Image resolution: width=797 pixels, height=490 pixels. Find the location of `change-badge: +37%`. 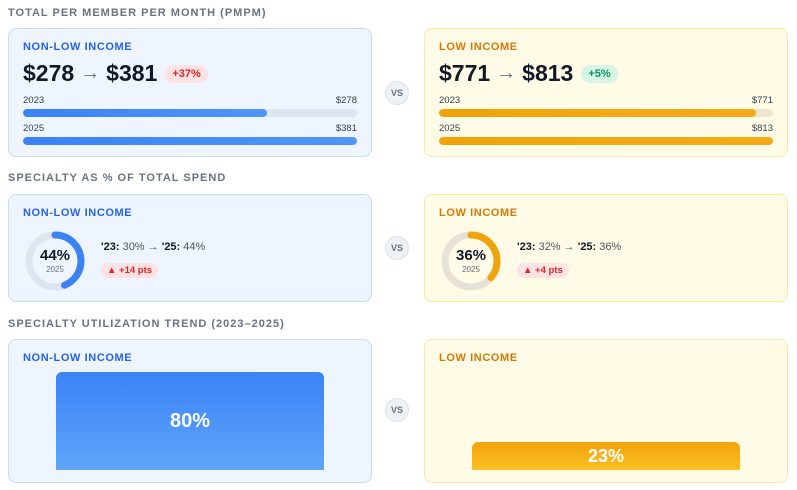

change-badge: +37% is located at coordinates (186, 73).